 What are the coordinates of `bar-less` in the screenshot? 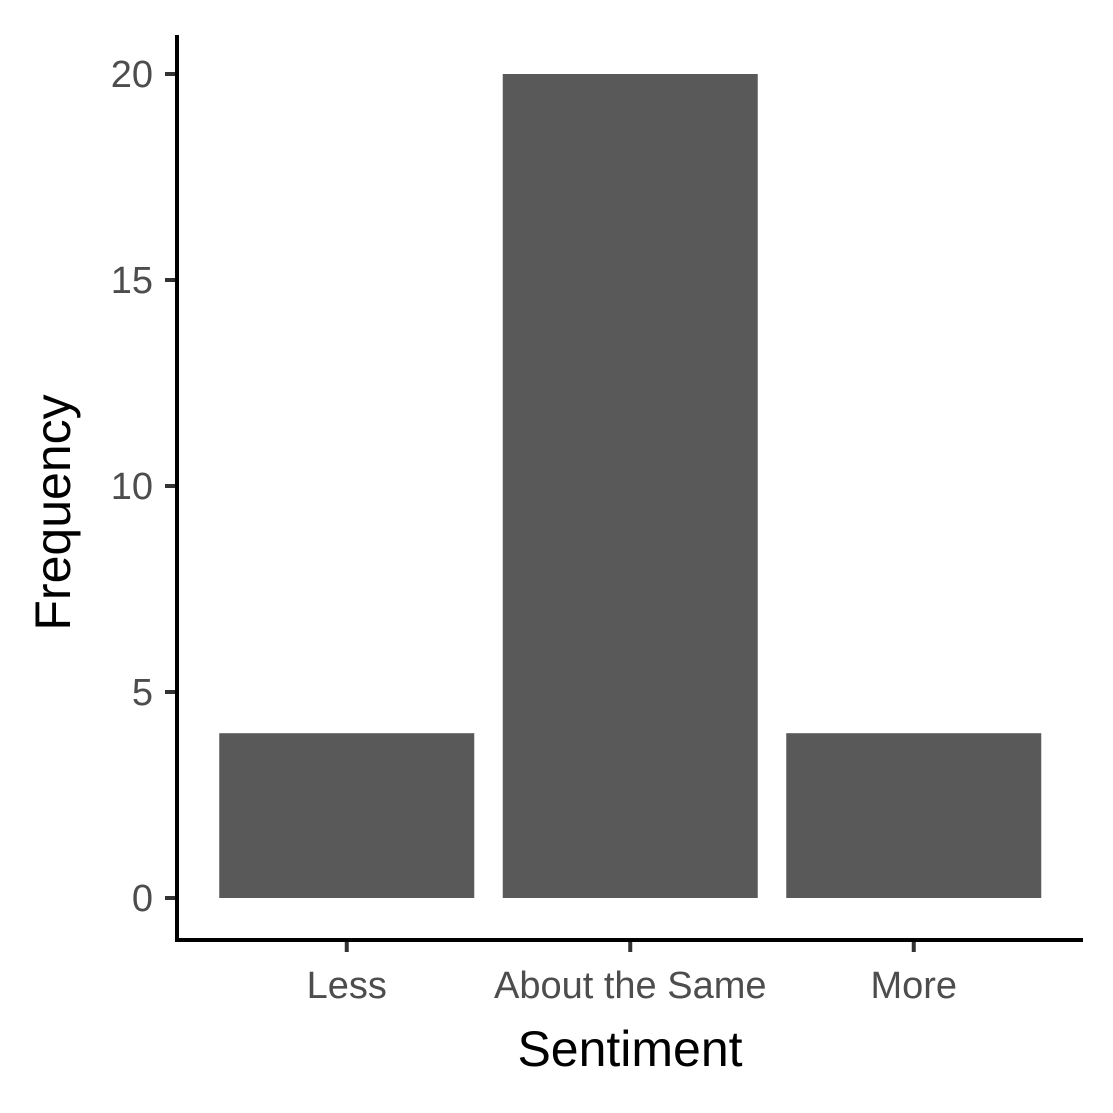 It's located at (347, 815).